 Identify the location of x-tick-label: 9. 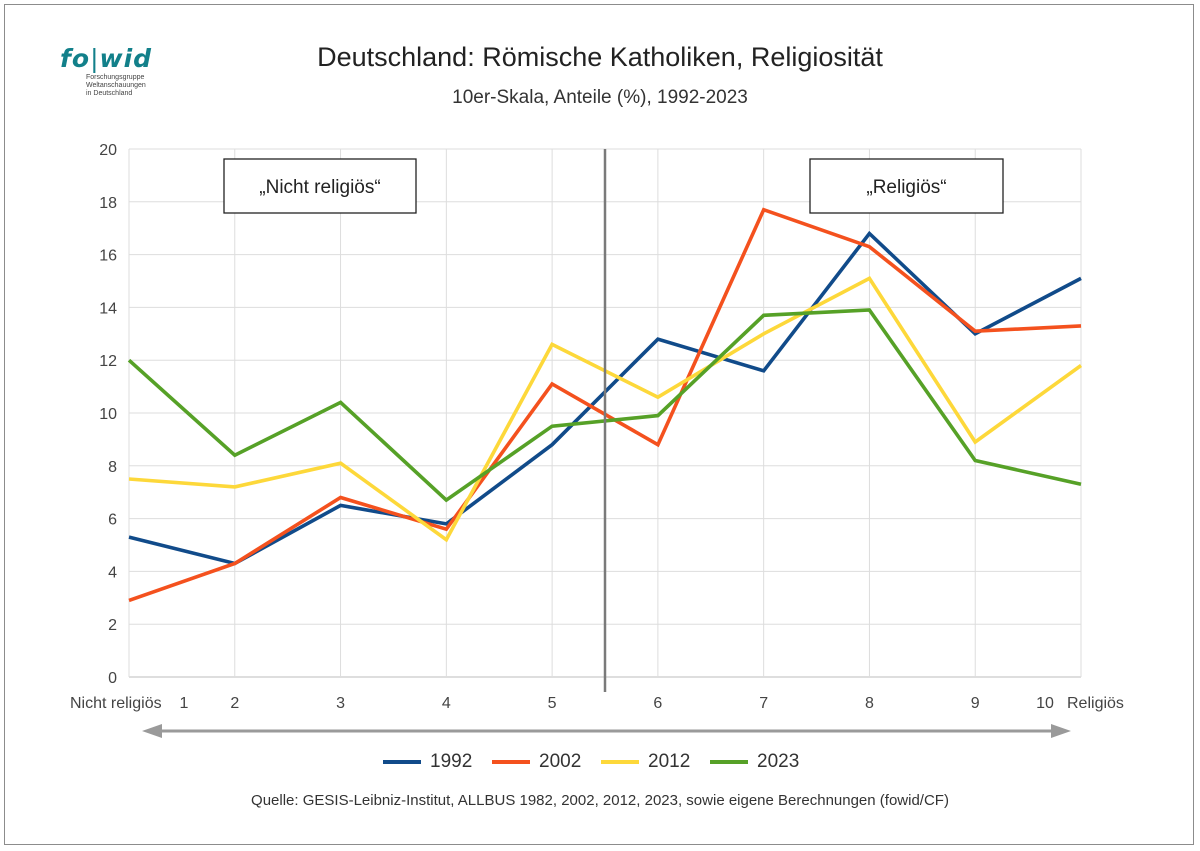
(975, 703).